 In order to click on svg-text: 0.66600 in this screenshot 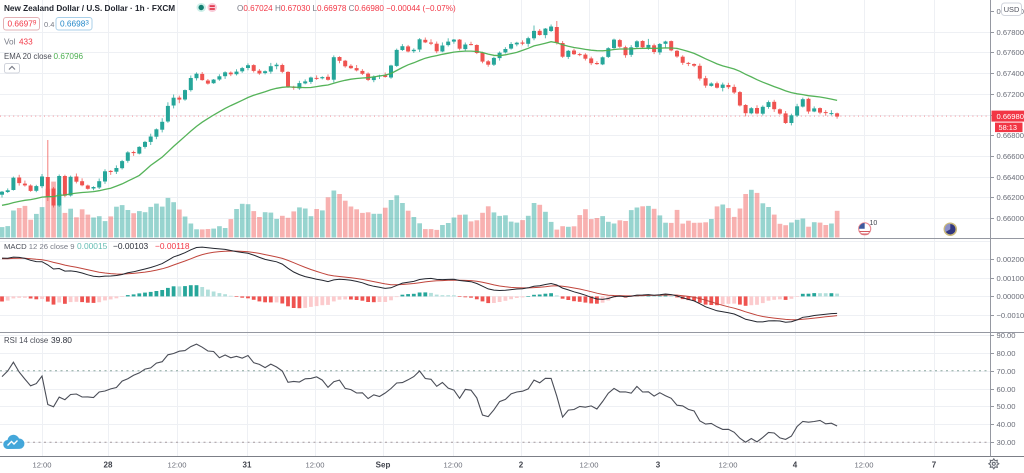, I will do `click(1010, 156)`.